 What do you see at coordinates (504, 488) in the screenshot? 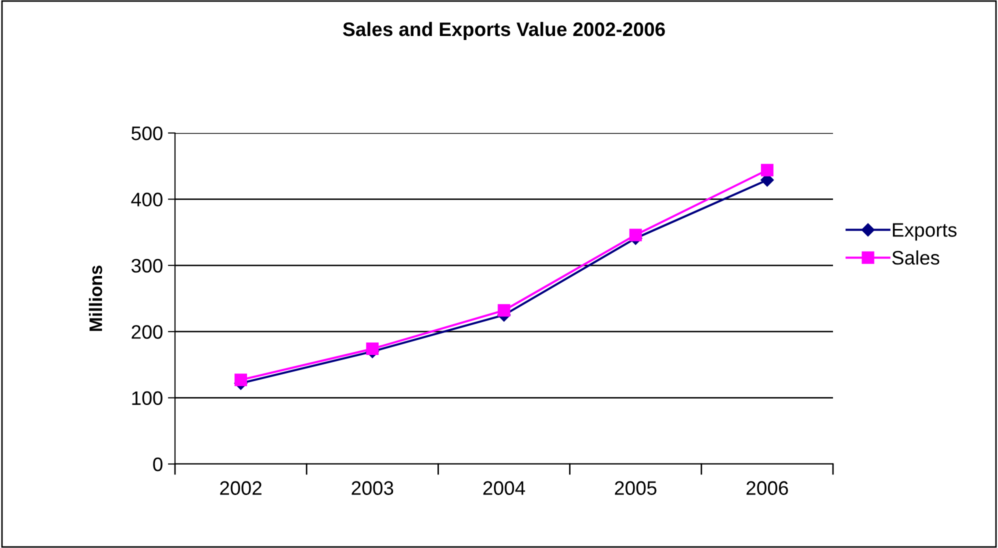
I see `x-tick-label: 2004` at bounding box center [504, 488].